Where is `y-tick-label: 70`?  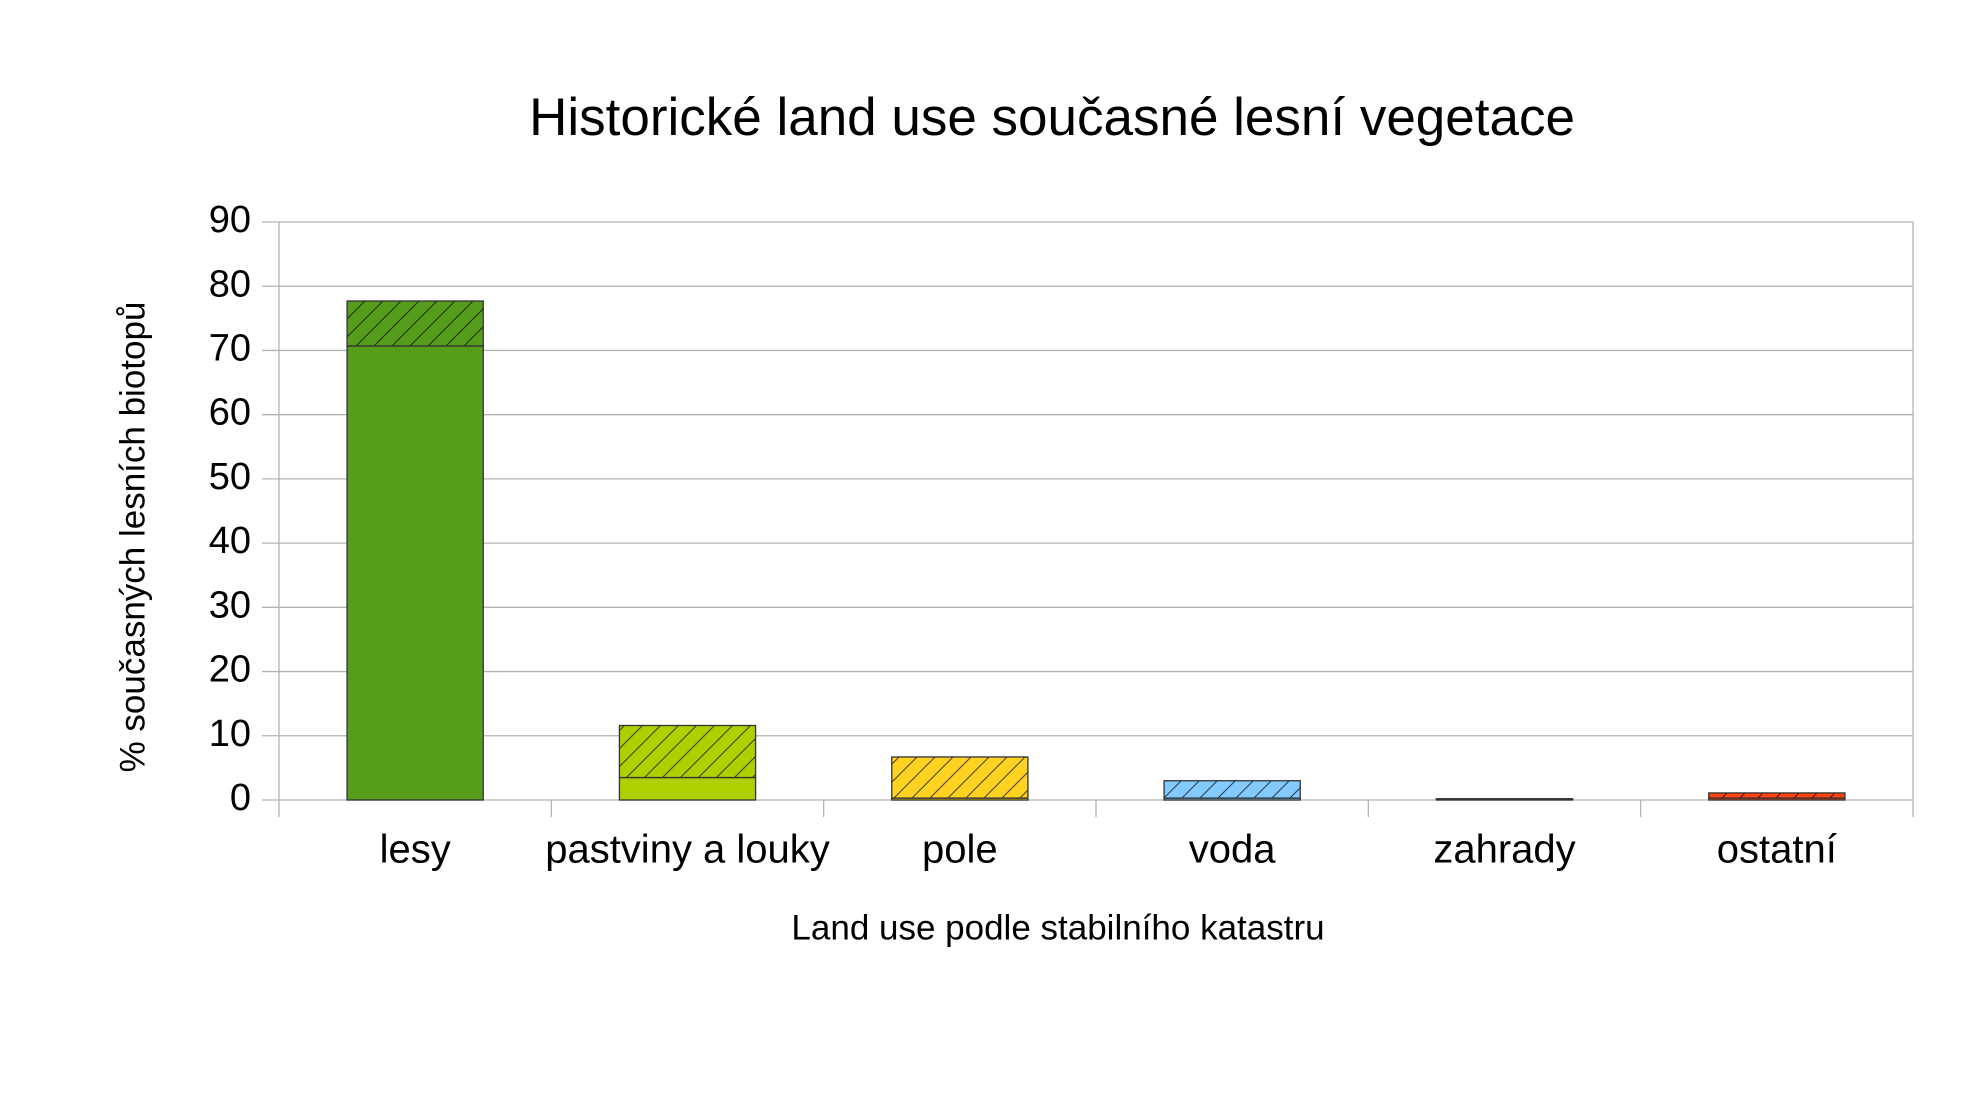 y-tick-label: 70 is located at coordinates (230, 348).